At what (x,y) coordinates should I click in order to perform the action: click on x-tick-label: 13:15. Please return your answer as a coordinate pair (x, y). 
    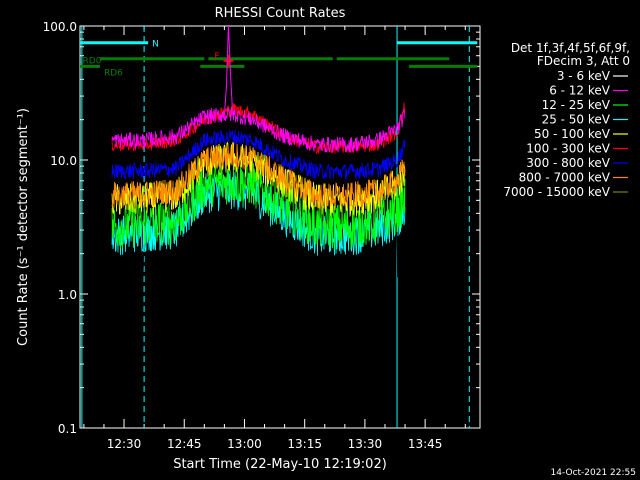
    Looking at the image, I should click on (304, 444).